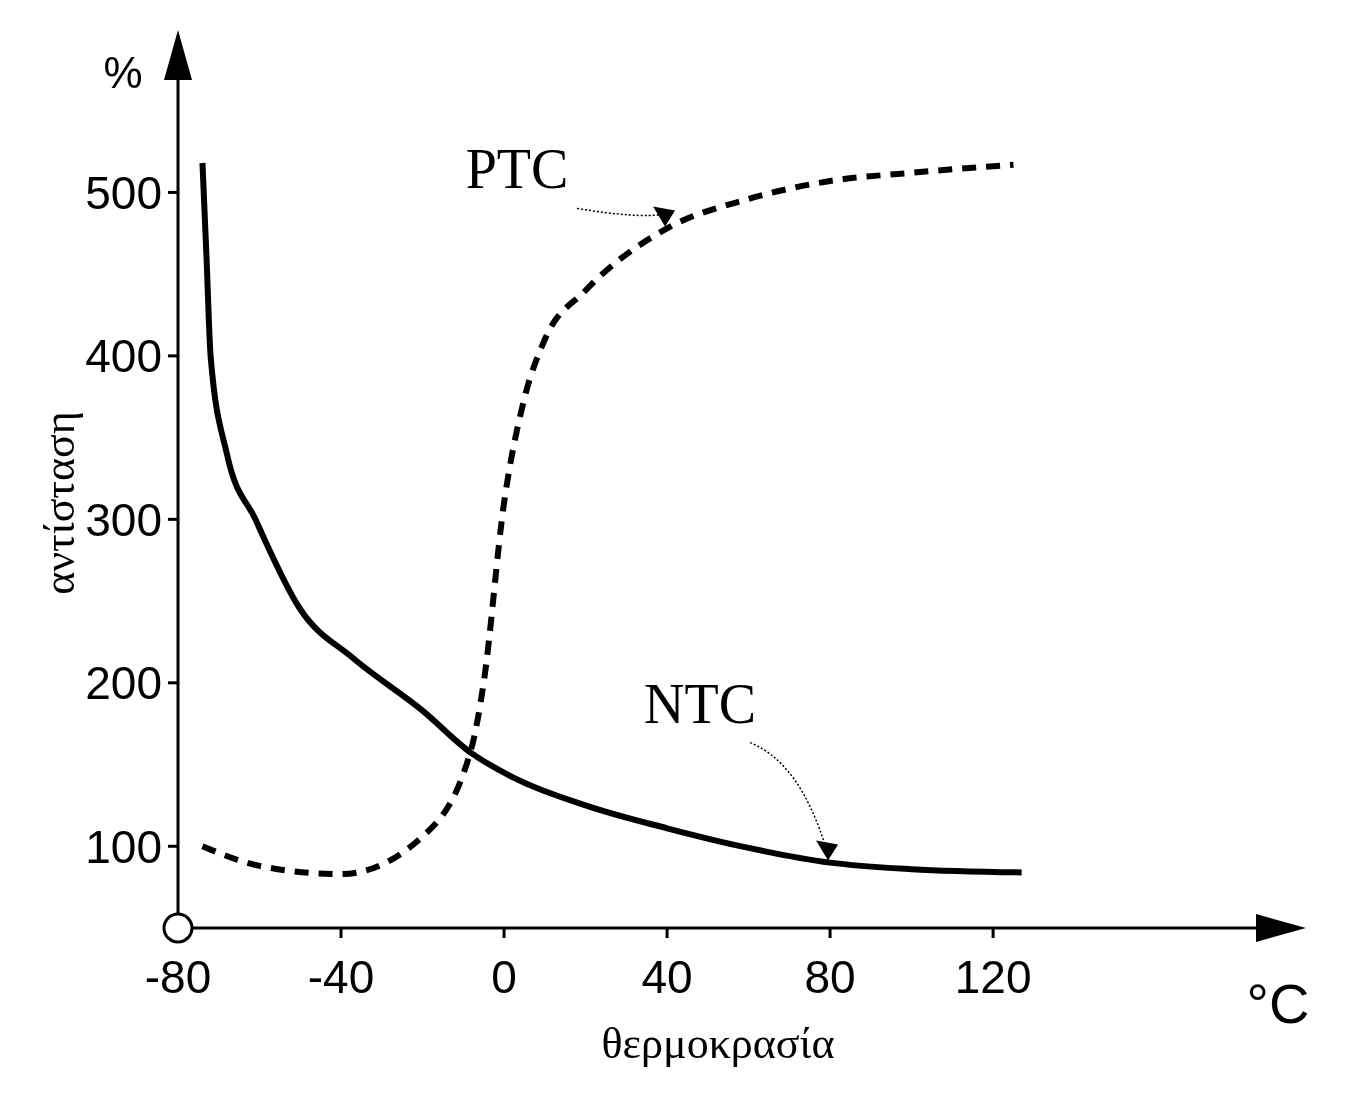 This screenshot has height=1107, width=1370. Describe the element at coordinates (341, 976) in the screenshot. I see `x-tick-label: -40` at that location.